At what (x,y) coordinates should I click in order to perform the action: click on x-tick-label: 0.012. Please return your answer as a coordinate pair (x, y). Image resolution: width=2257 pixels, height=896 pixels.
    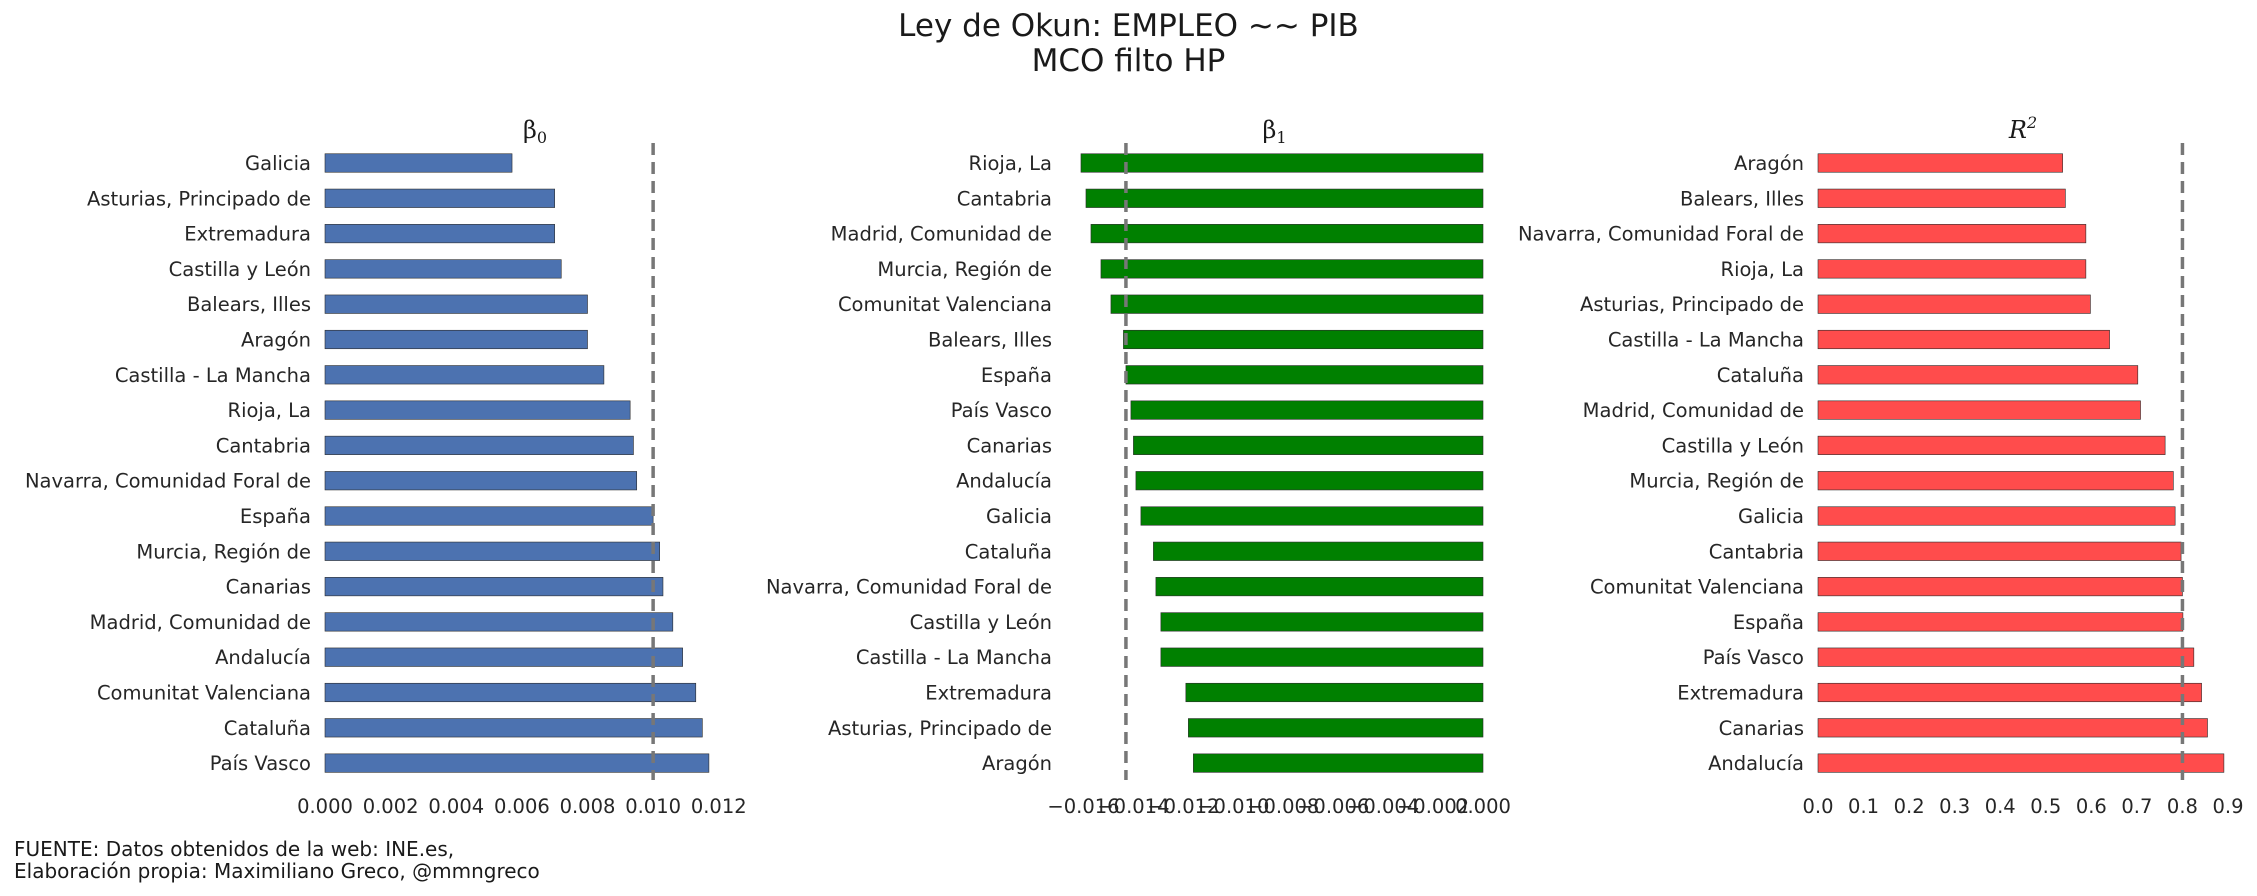
    Looking at the image, I should click on (719, 806).